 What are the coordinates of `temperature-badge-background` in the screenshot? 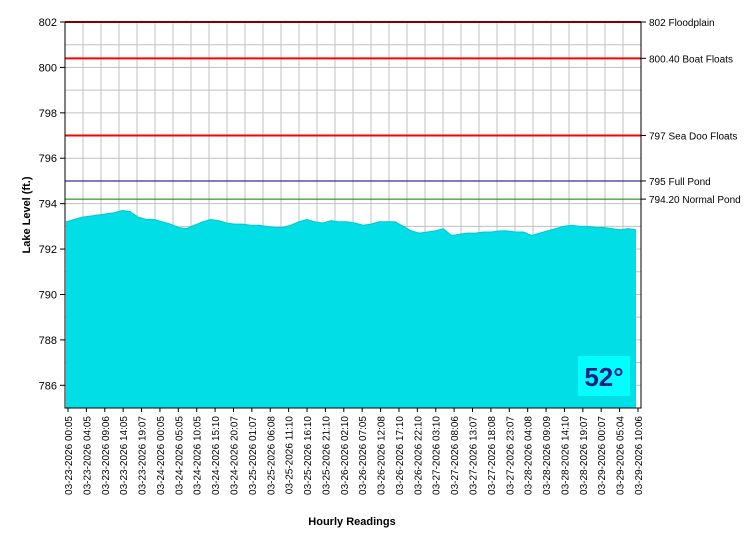 It's located at (604, 376).